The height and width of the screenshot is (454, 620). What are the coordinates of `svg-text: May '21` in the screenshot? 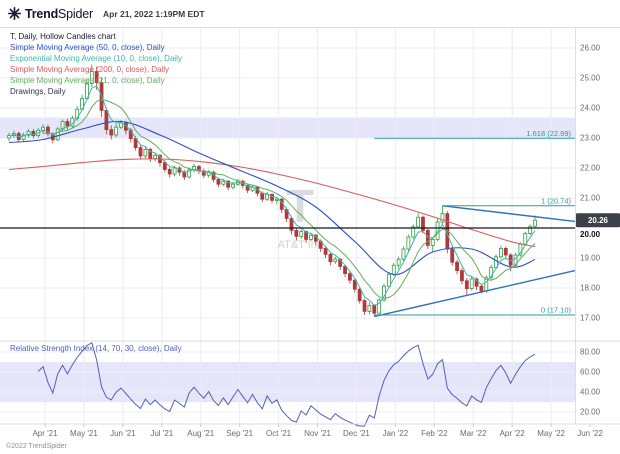 It's located at (84, 433).